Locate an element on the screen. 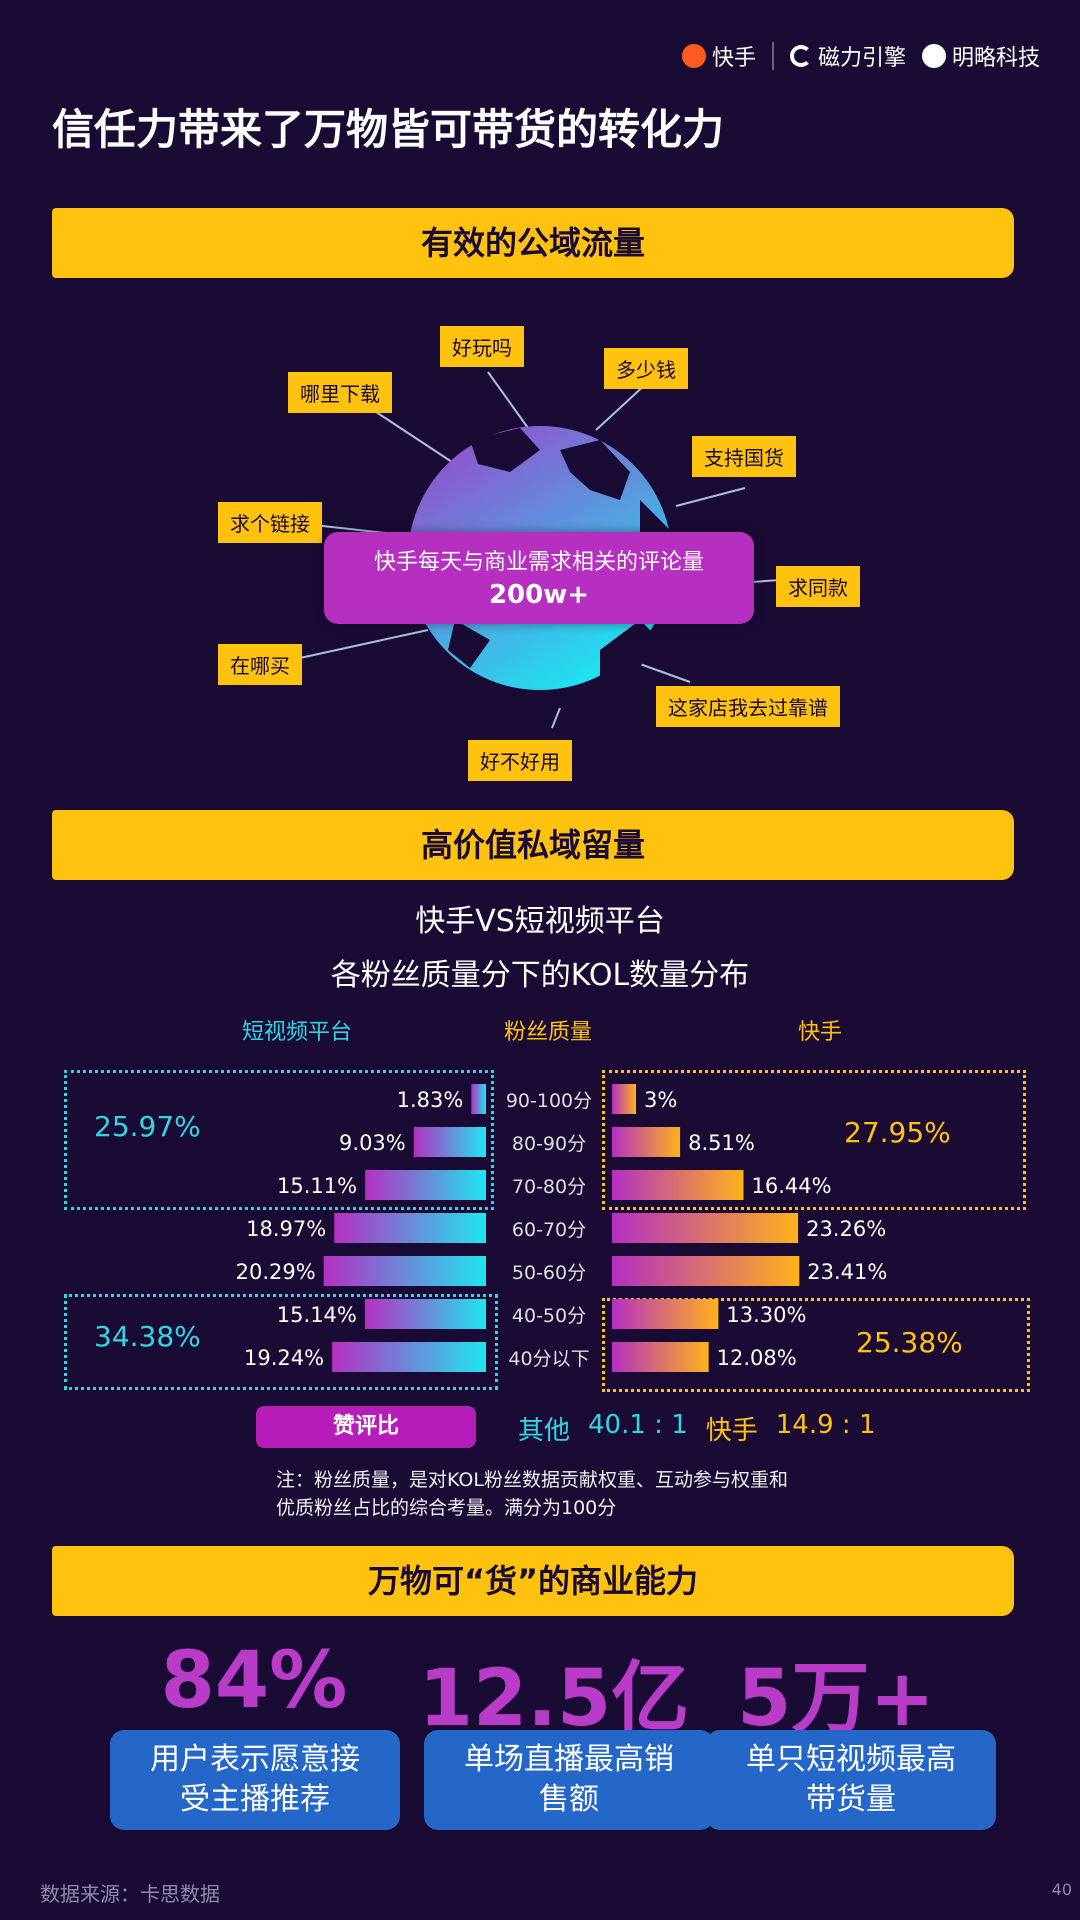 This screenshot has height=1920, width=1080. brand-cili-label: 磁力引擎 is located at coordinates (861, 58).